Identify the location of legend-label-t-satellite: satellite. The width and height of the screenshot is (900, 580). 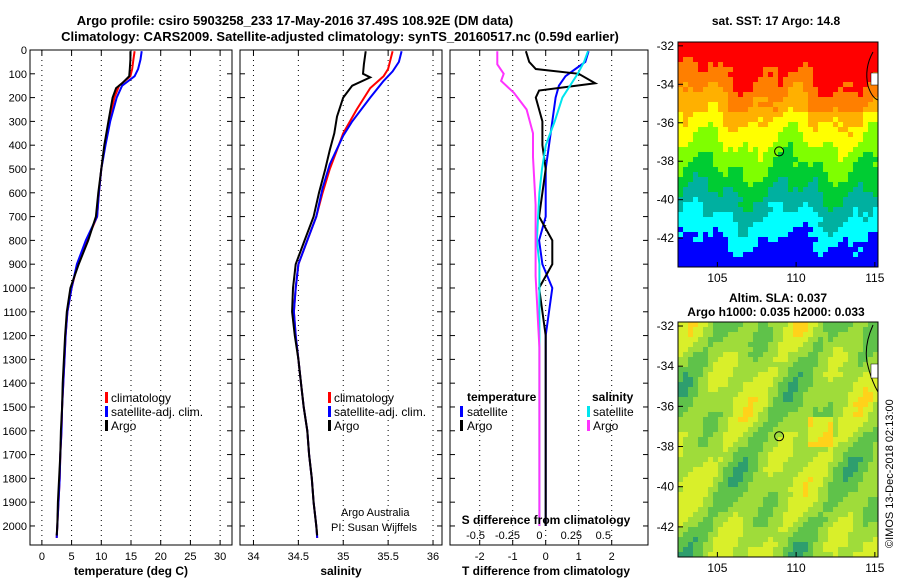
(487, 412).